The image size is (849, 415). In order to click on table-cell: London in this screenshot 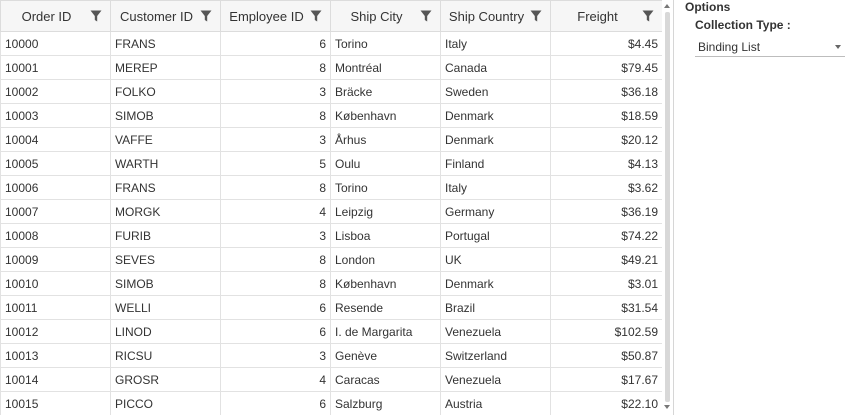, I will do `click(385, 259)`.